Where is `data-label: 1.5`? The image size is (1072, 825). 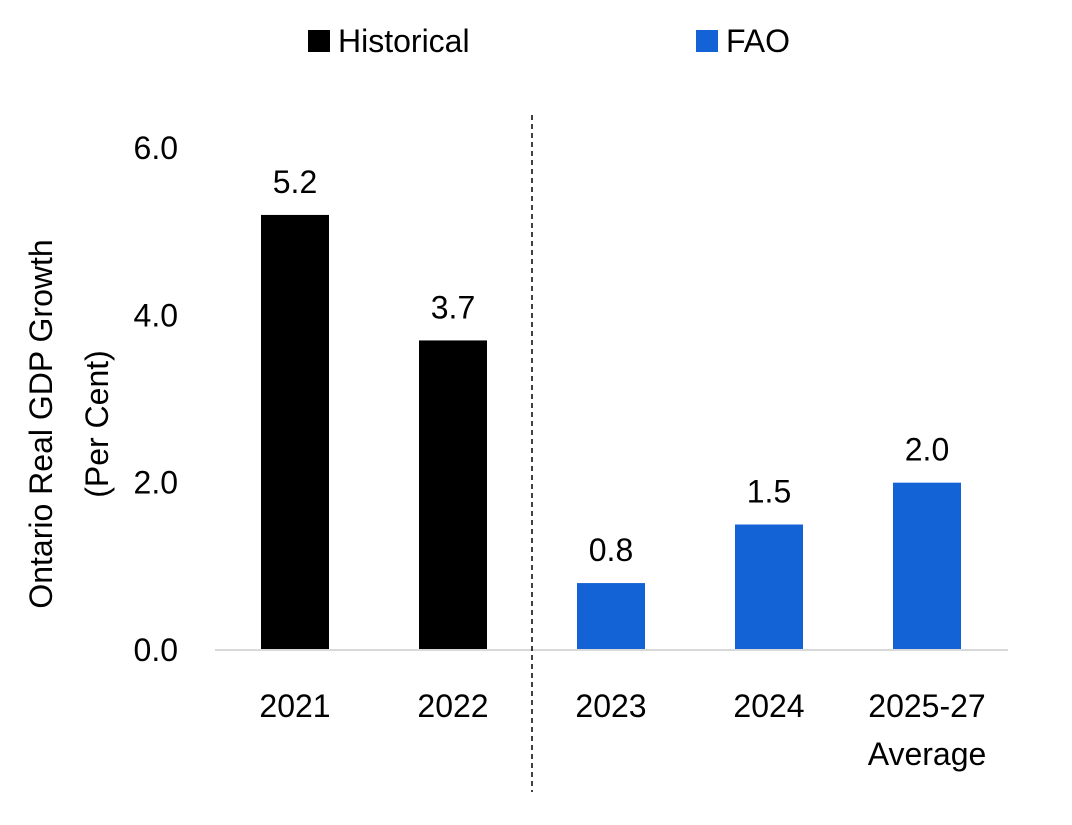
data-label: 1.5 is located at coordinates (769, 492).